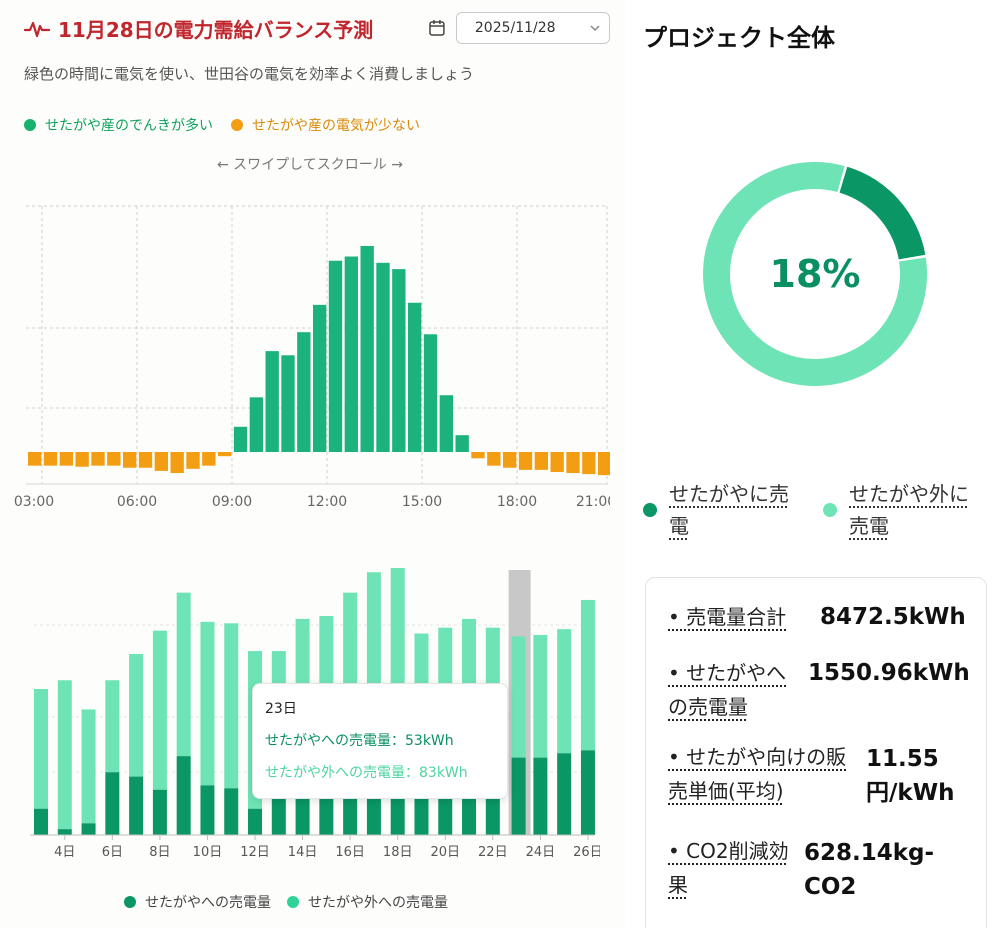 The image size is (1000, 928). What do you see at coordinates (889, 673) in the screenshot?
I see `stat-value-line: 1550.96kWh` at bounding box center [889, 673].